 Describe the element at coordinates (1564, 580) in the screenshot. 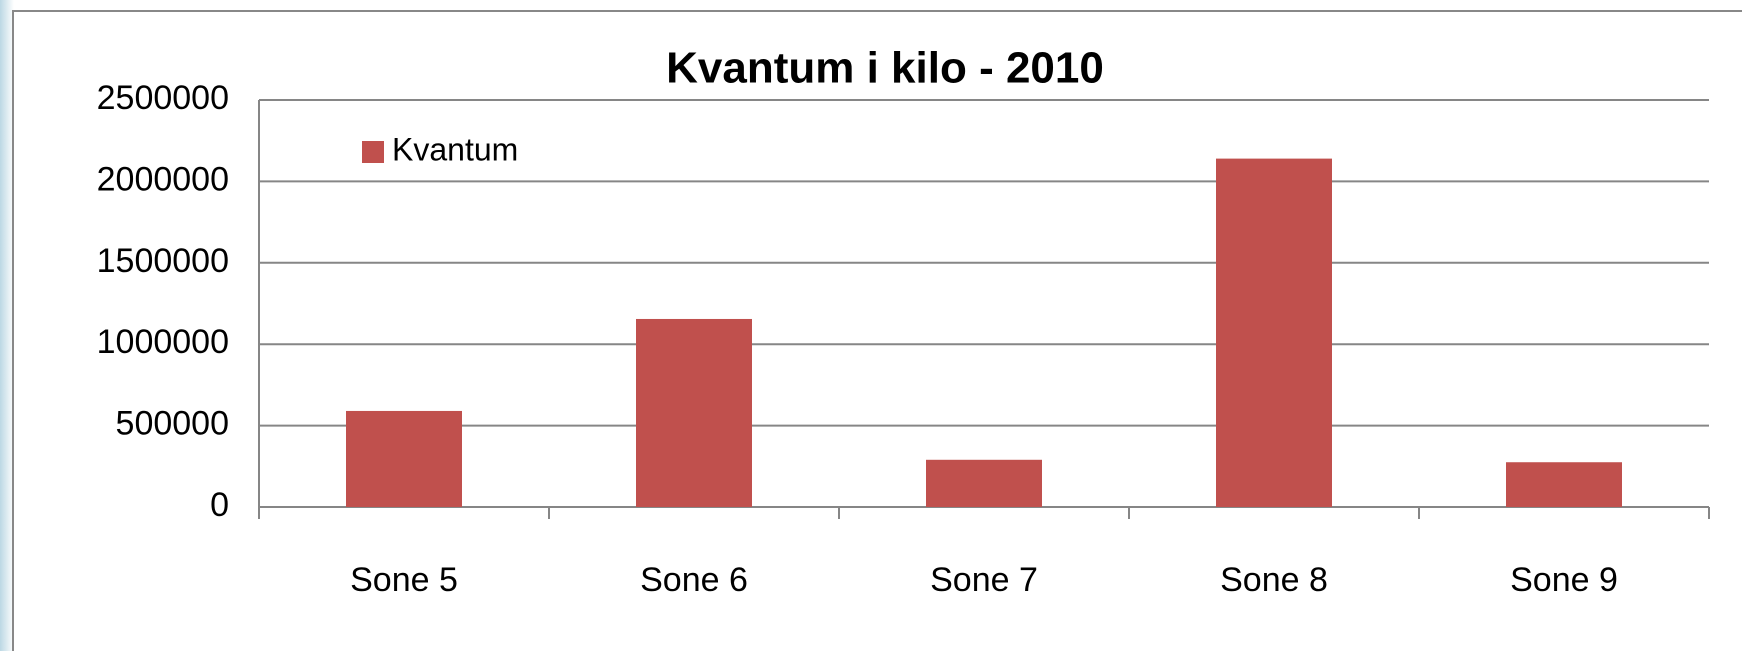

I see `x-tick-label: Sone 9` at that location.